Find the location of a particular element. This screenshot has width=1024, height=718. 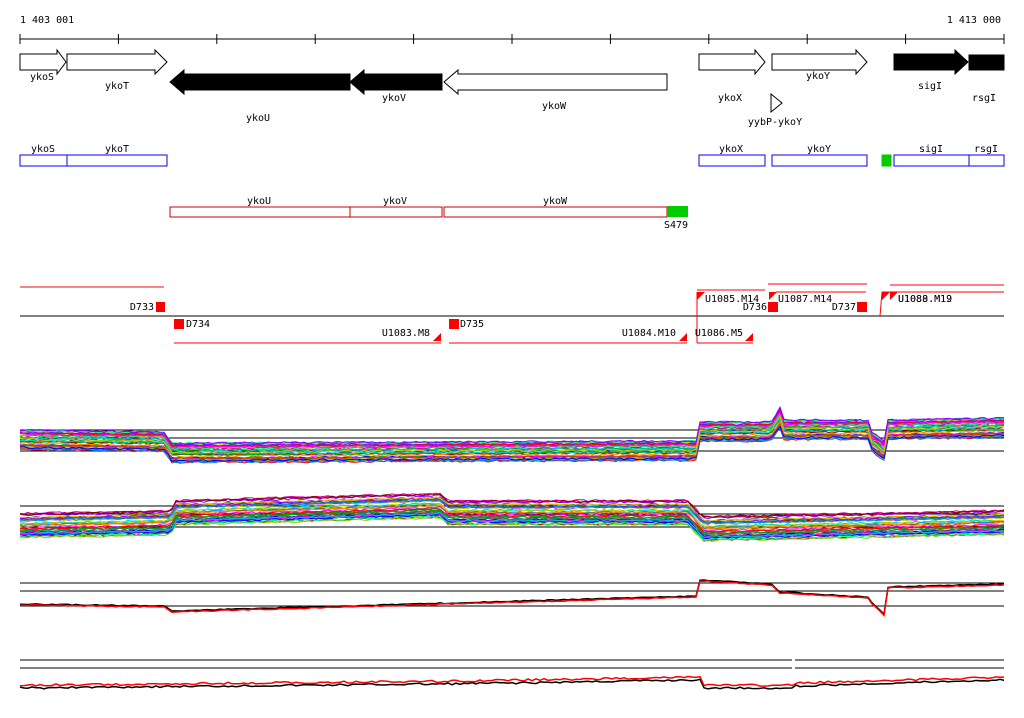

expression-panel-reverse is located at coordinates (512, 517).